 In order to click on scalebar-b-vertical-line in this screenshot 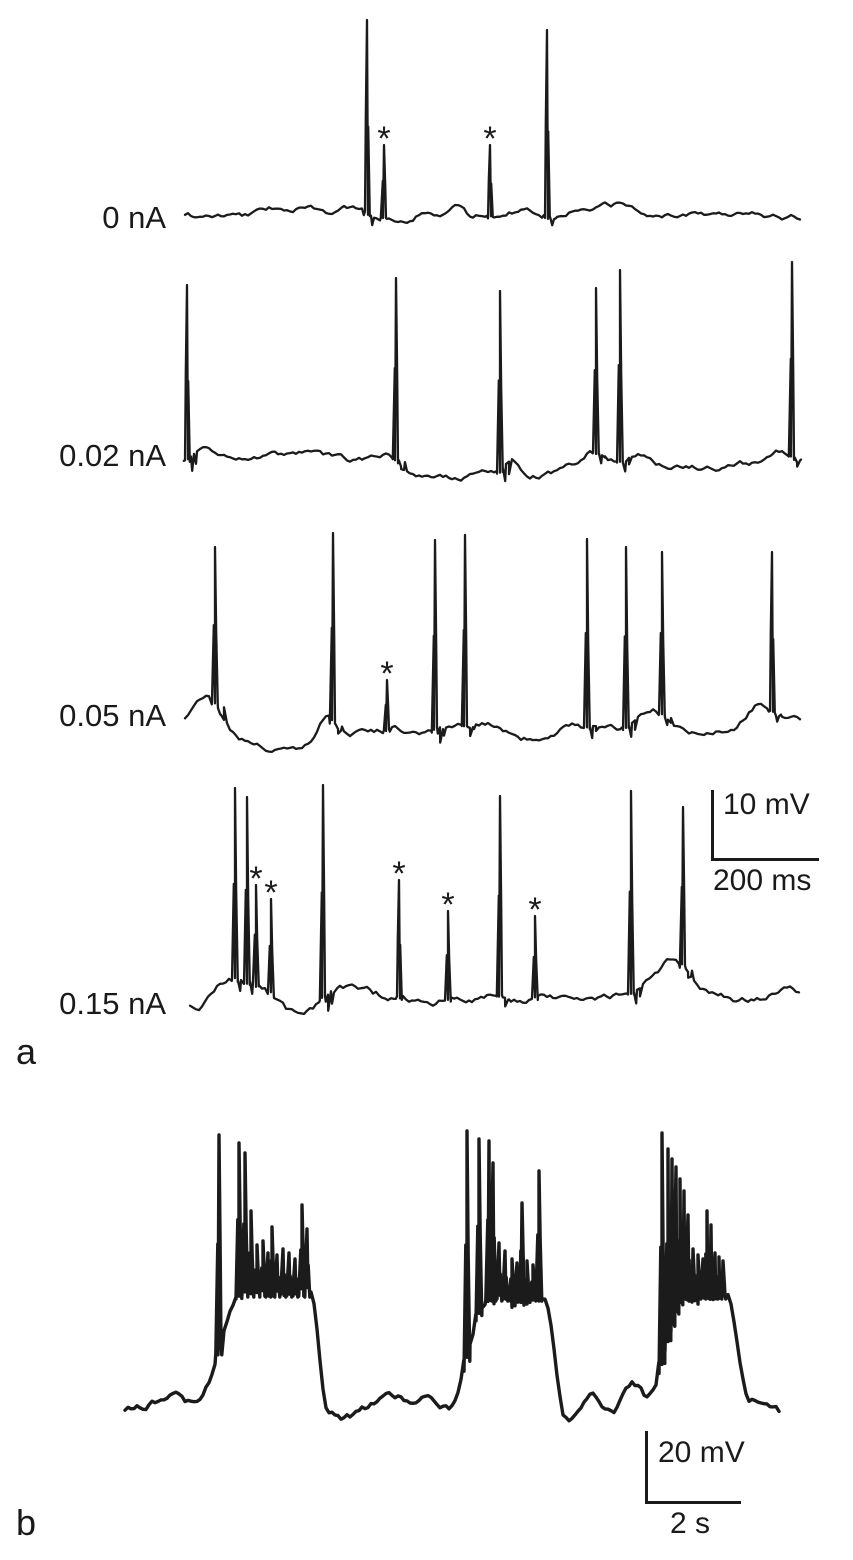, I will do `click(646, 1467)`.